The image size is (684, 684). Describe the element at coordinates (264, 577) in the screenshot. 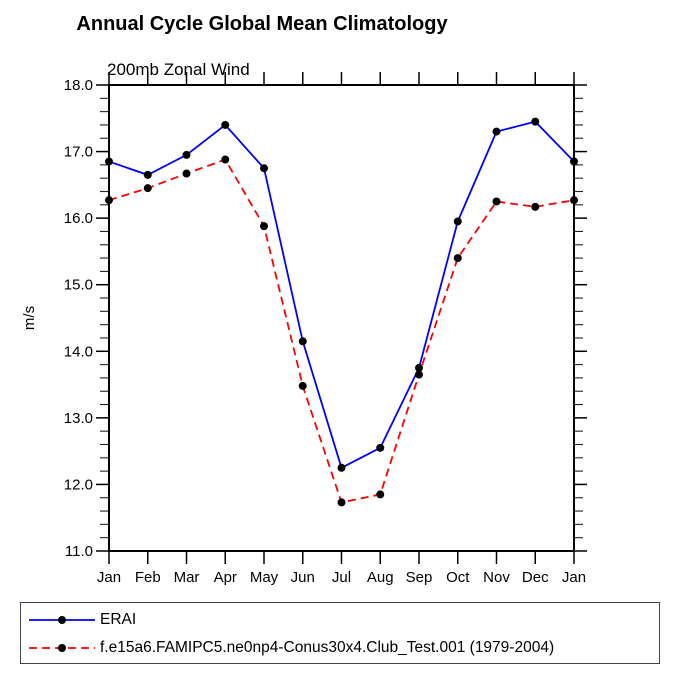

I see `x-tick-label: May` at that location.